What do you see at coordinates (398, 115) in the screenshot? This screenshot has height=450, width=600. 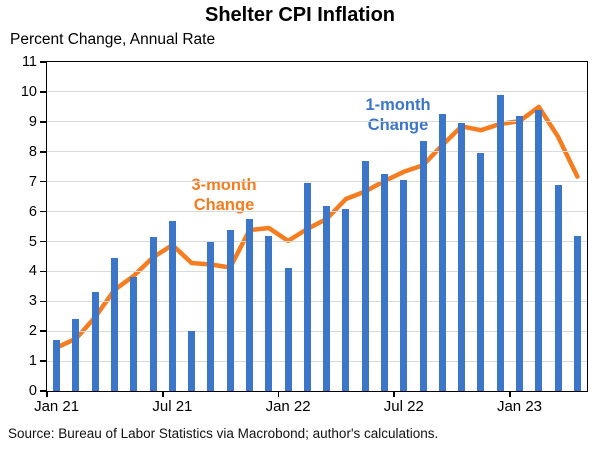 I see `bar-series-annotation: 1-month Change` at bounding box center [398, 115].